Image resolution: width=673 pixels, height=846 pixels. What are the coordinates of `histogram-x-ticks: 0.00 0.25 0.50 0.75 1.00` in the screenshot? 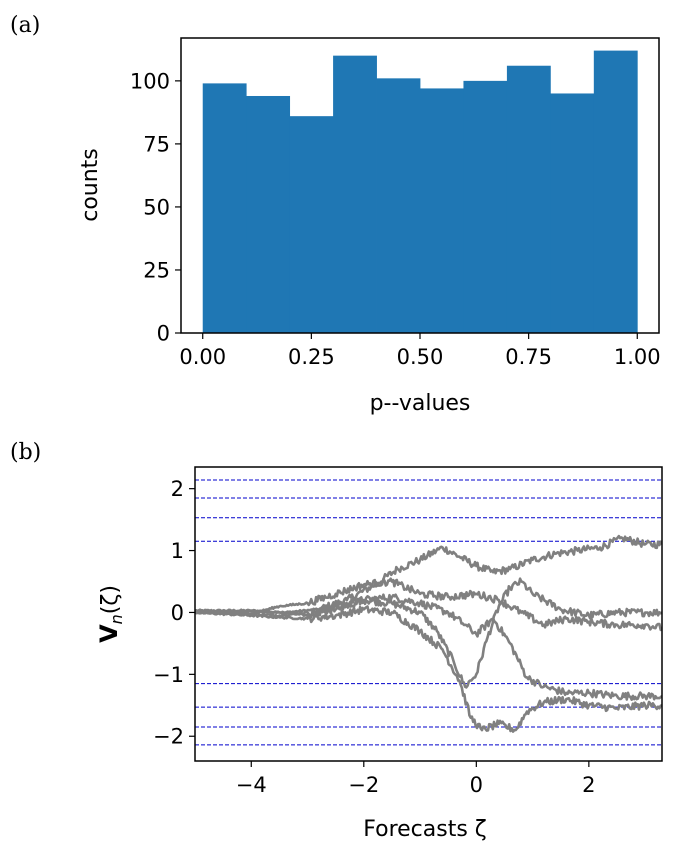 It's located at (420, 351).